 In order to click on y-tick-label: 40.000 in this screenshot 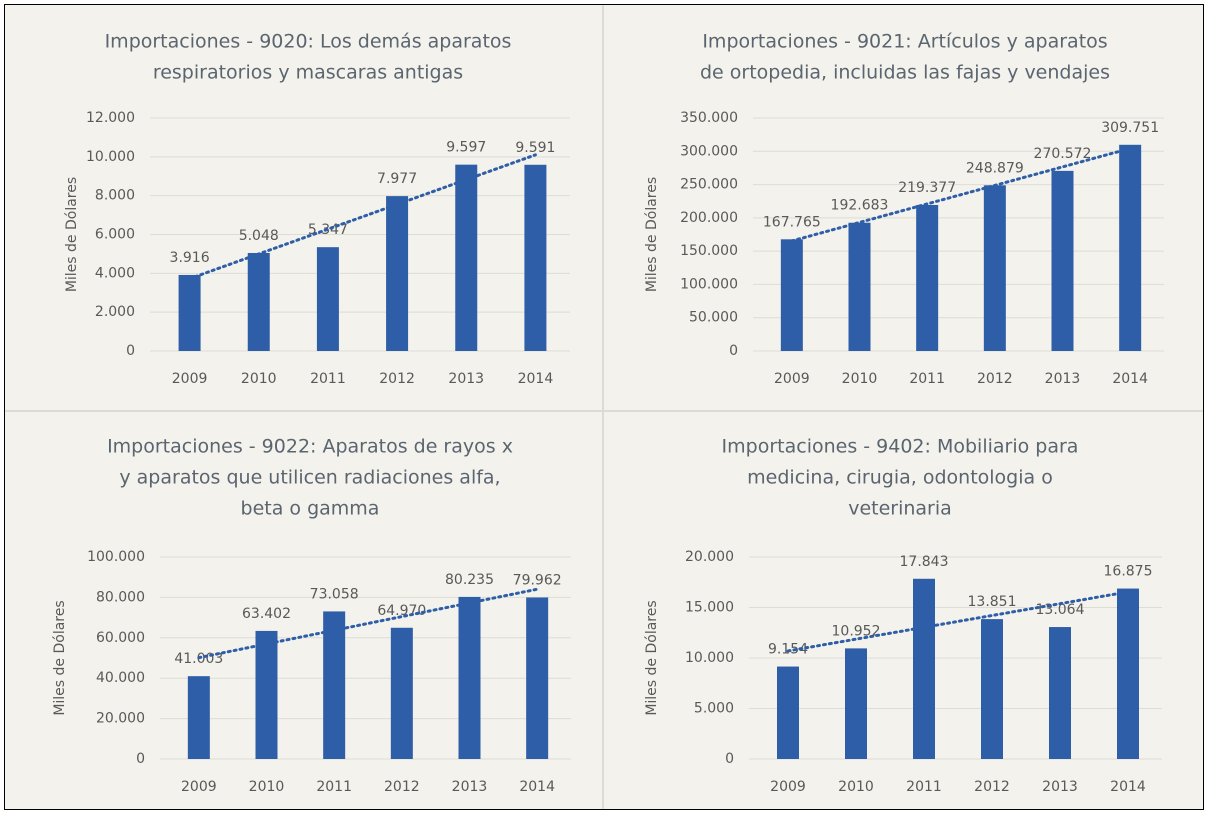, I will do `click(120, 678)`.